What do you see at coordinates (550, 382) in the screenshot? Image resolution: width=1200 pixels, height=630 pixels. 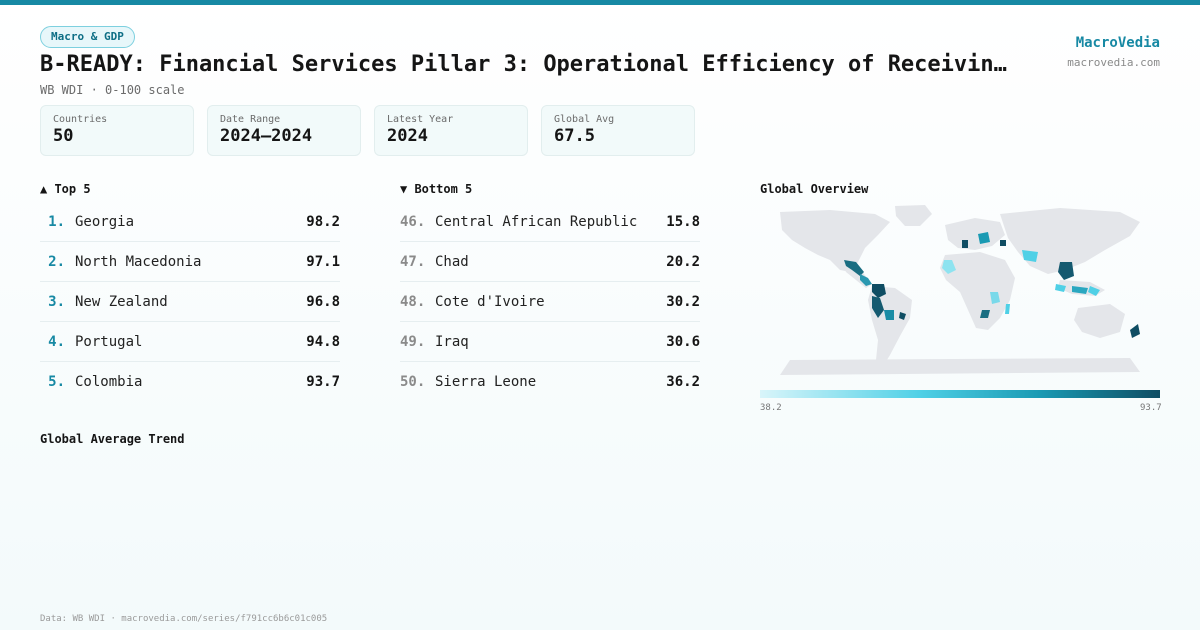 I see `list-item: 50. Sierra Leone 36.2` at bounding box center [550, 382].